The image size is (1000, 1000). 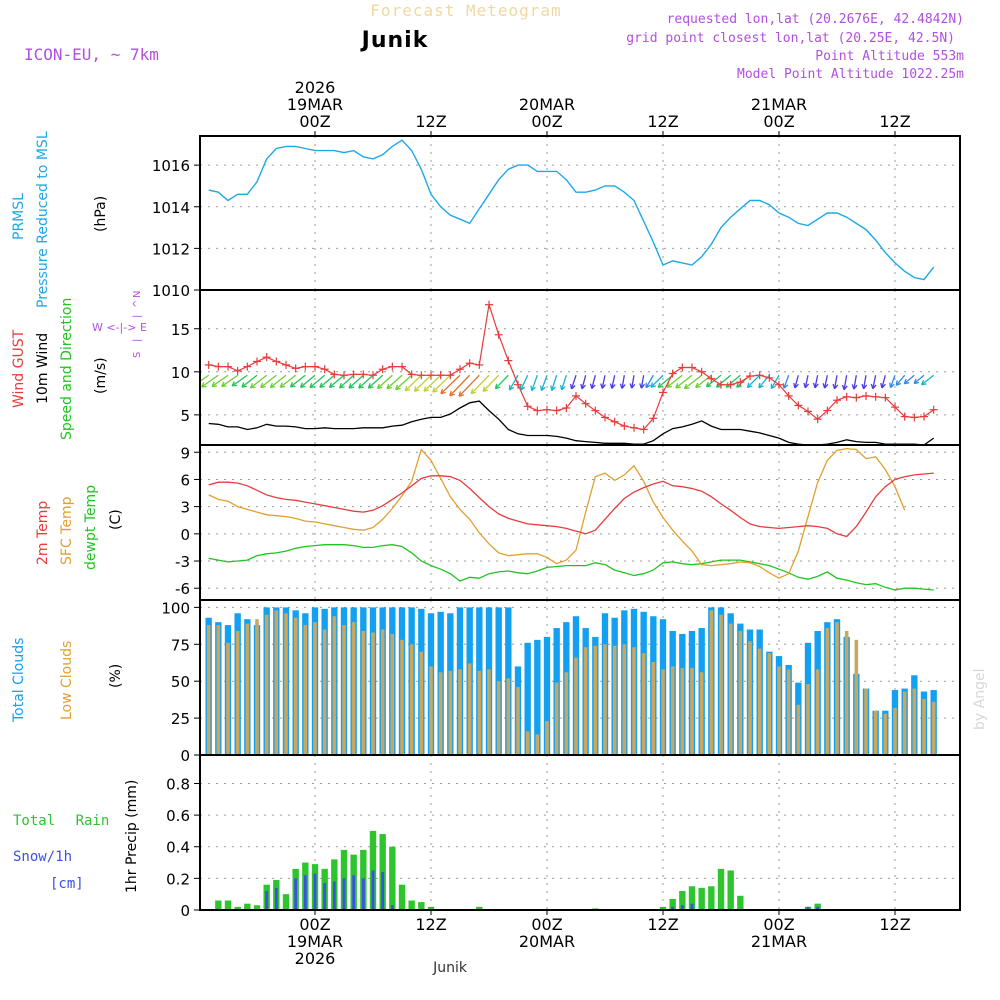 What do you see at coordinates (894, 121) in the screenshot?
I see `time-label: 12Z` at bounding box center [894, 121].